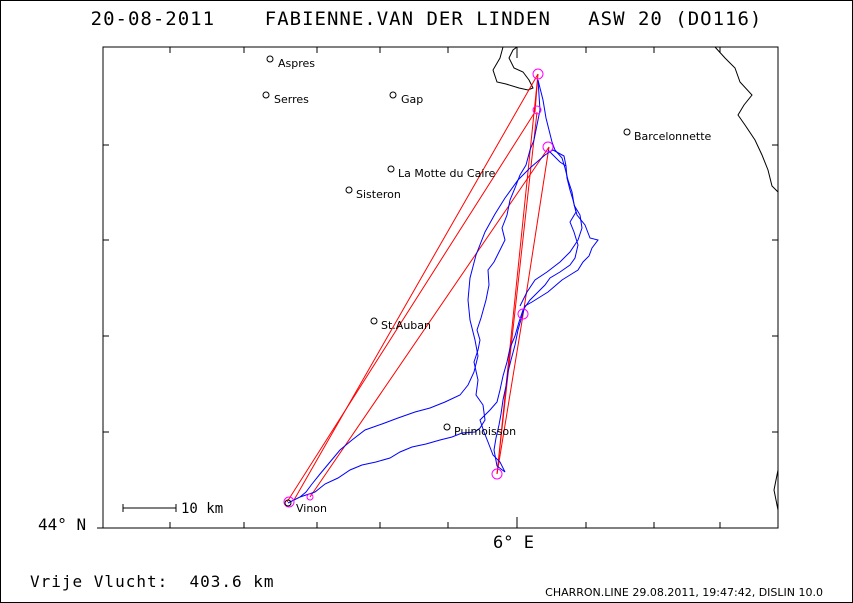  Describe the element at coordinates (746, 119) in the screenshot. I see `border-line-east` at that location.